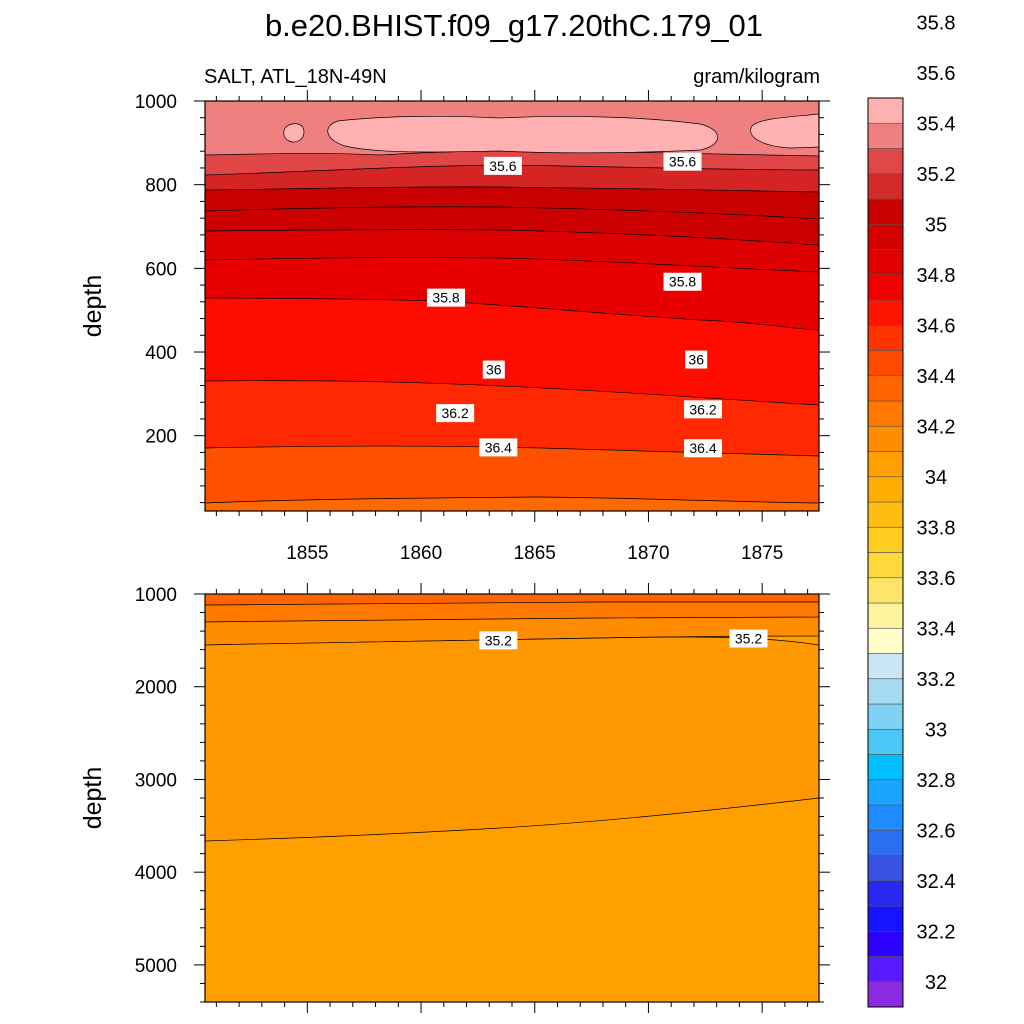 Image resolution: width=1024 pixels, height=1024 pixels. I want to click on x-tick-label: 1855, so click(307, 553).